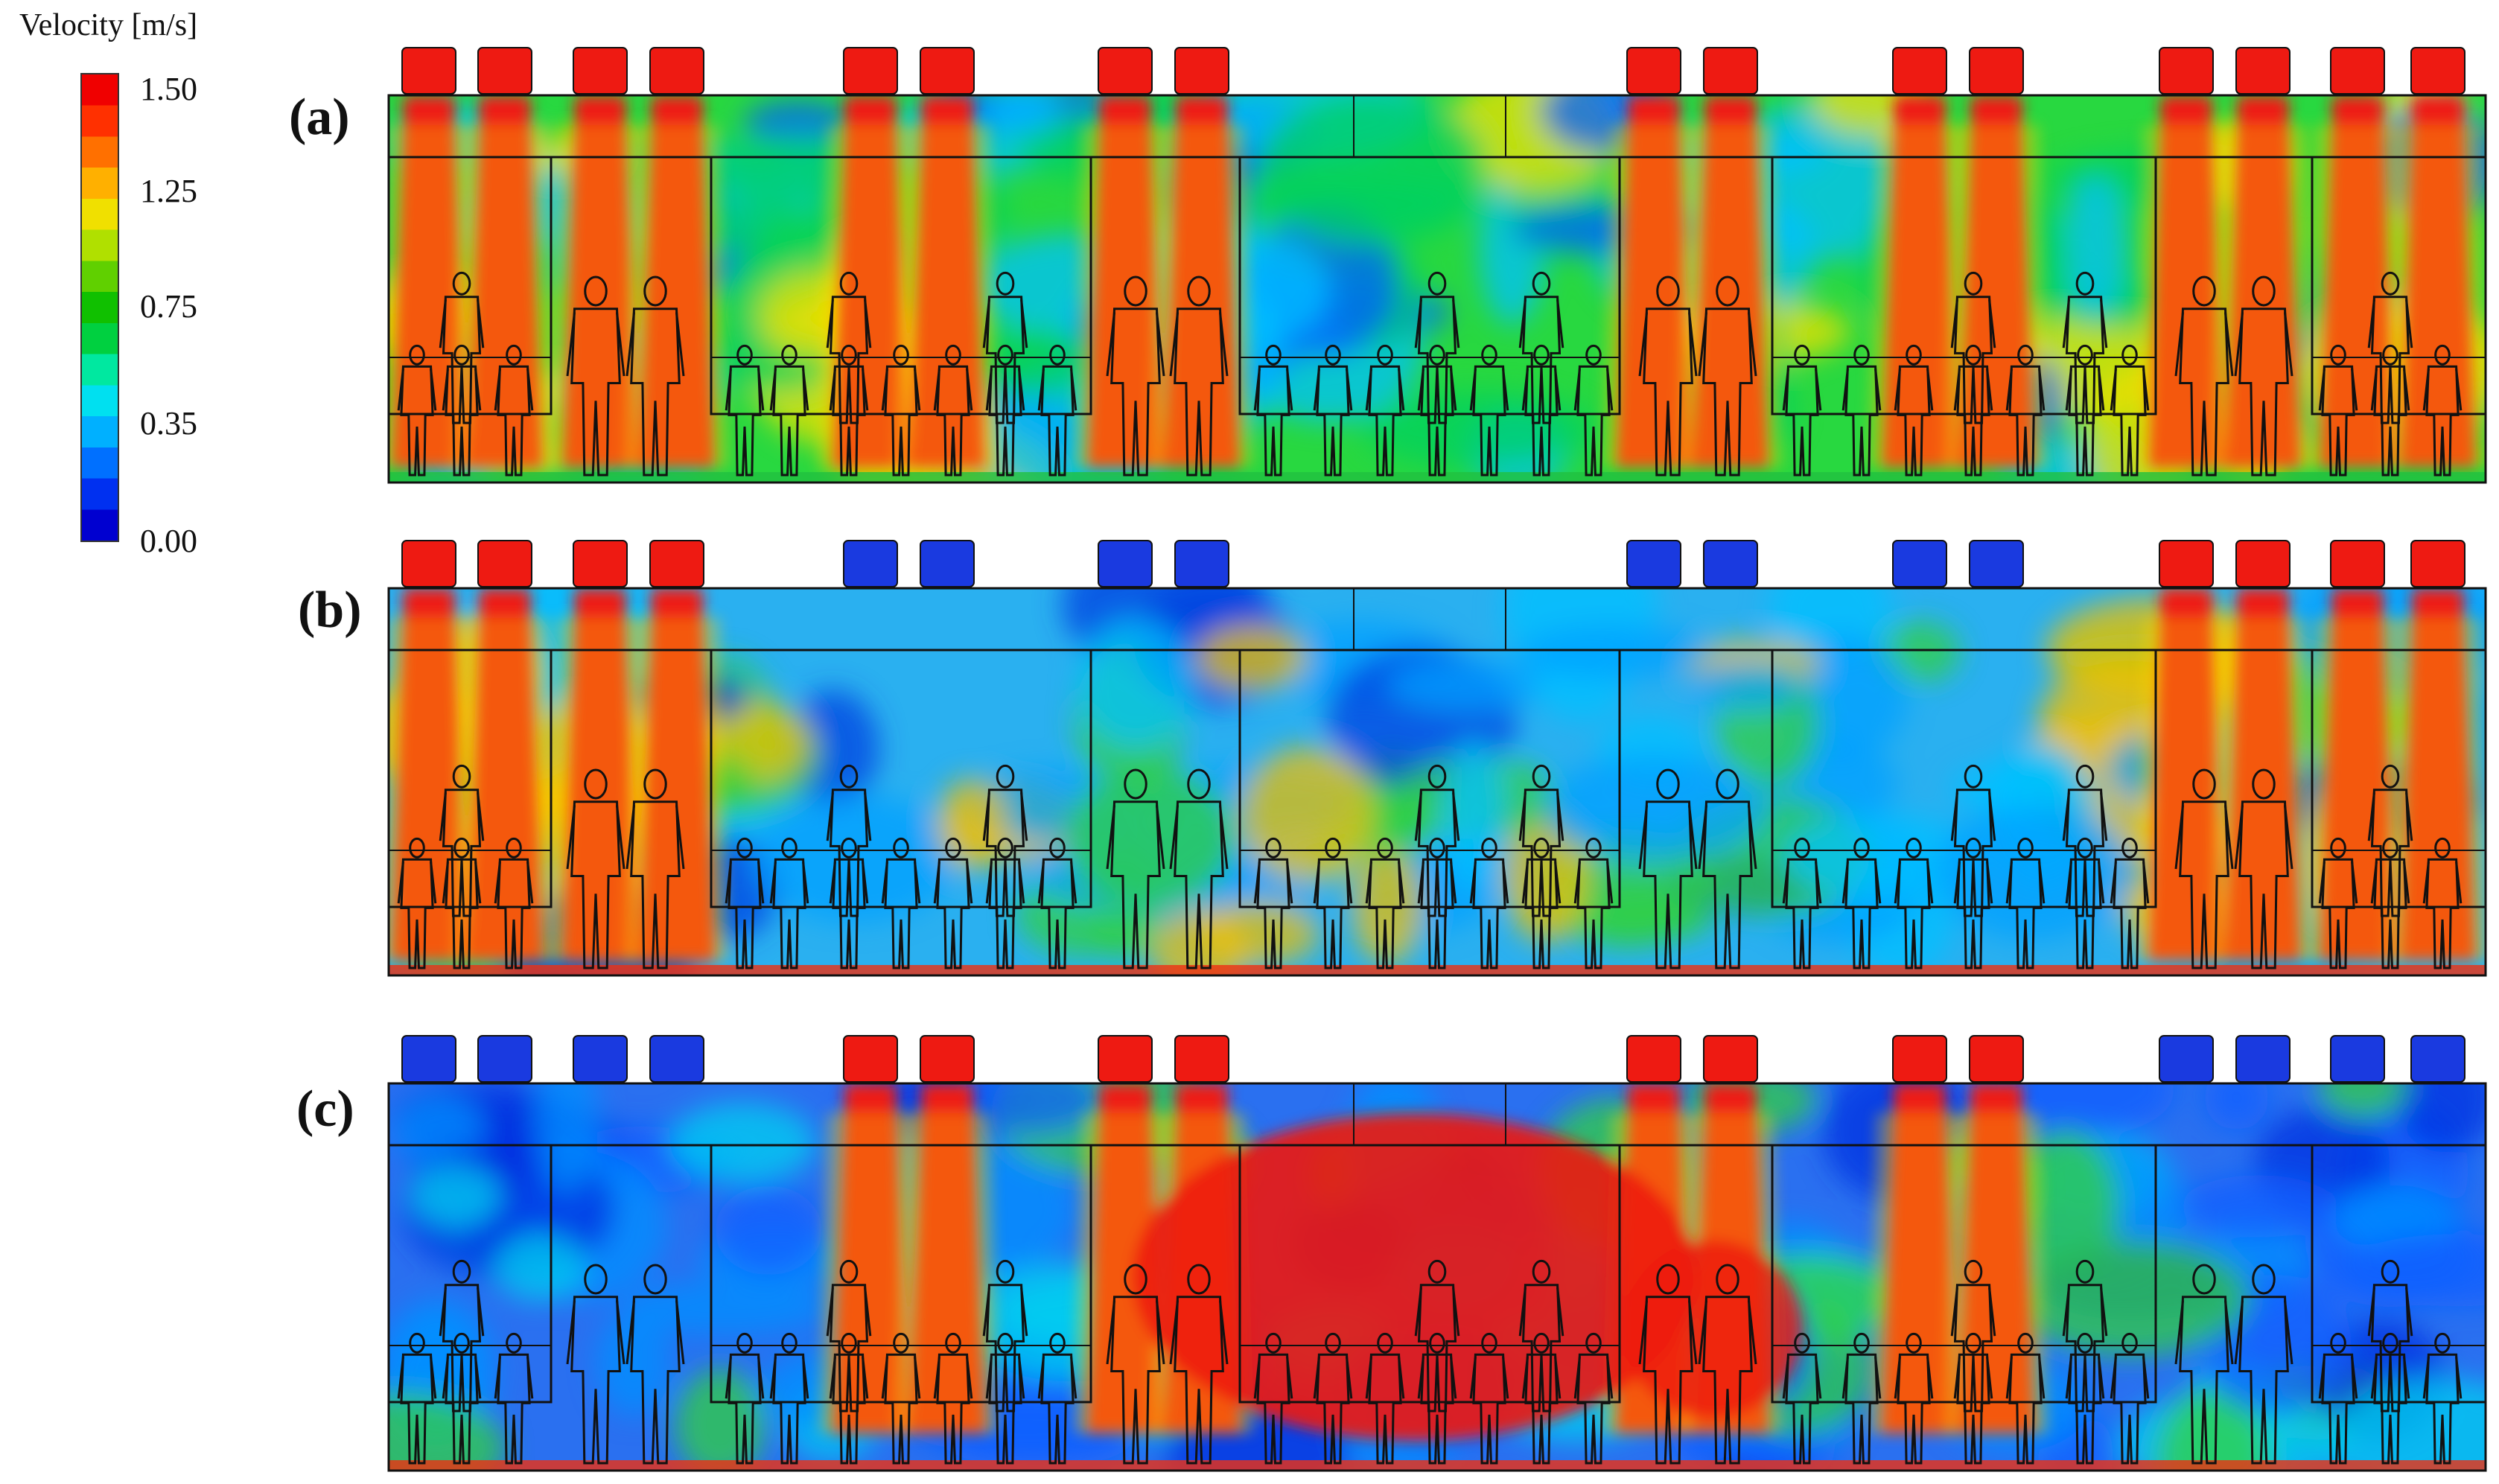 The image size is (2499, 1484). Describe the element at coordinates (168, 89) in the screenshot. I see `legend-tick: 1.50` at that location.